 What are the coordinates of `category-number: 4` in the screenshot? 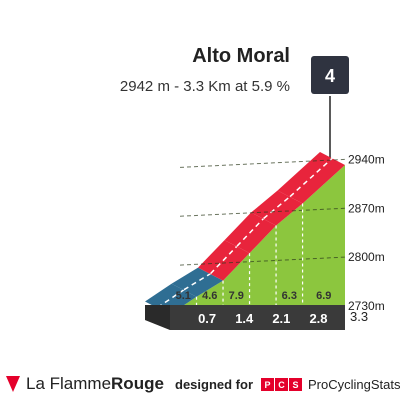 It's located at (330, 76).